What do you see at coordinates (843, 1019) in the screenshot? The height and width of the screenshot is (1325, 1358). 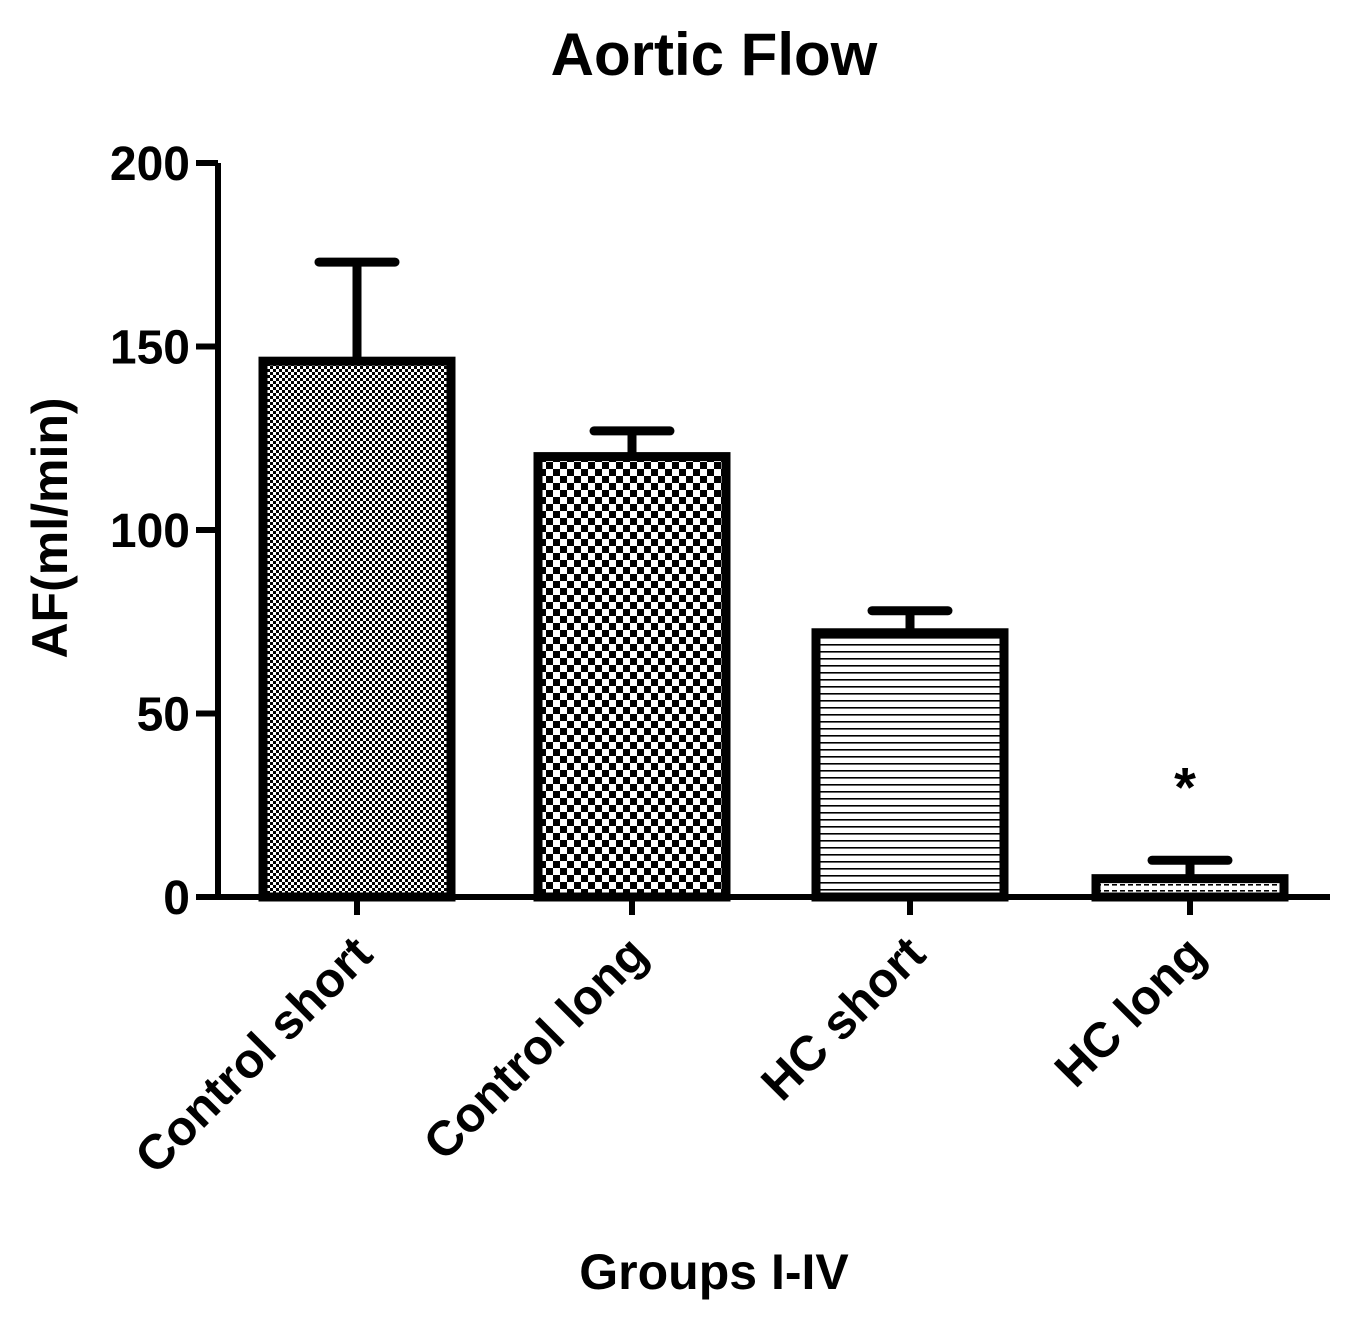 I see `x-tick-label: HC short` at bounding box center [843, 1019].